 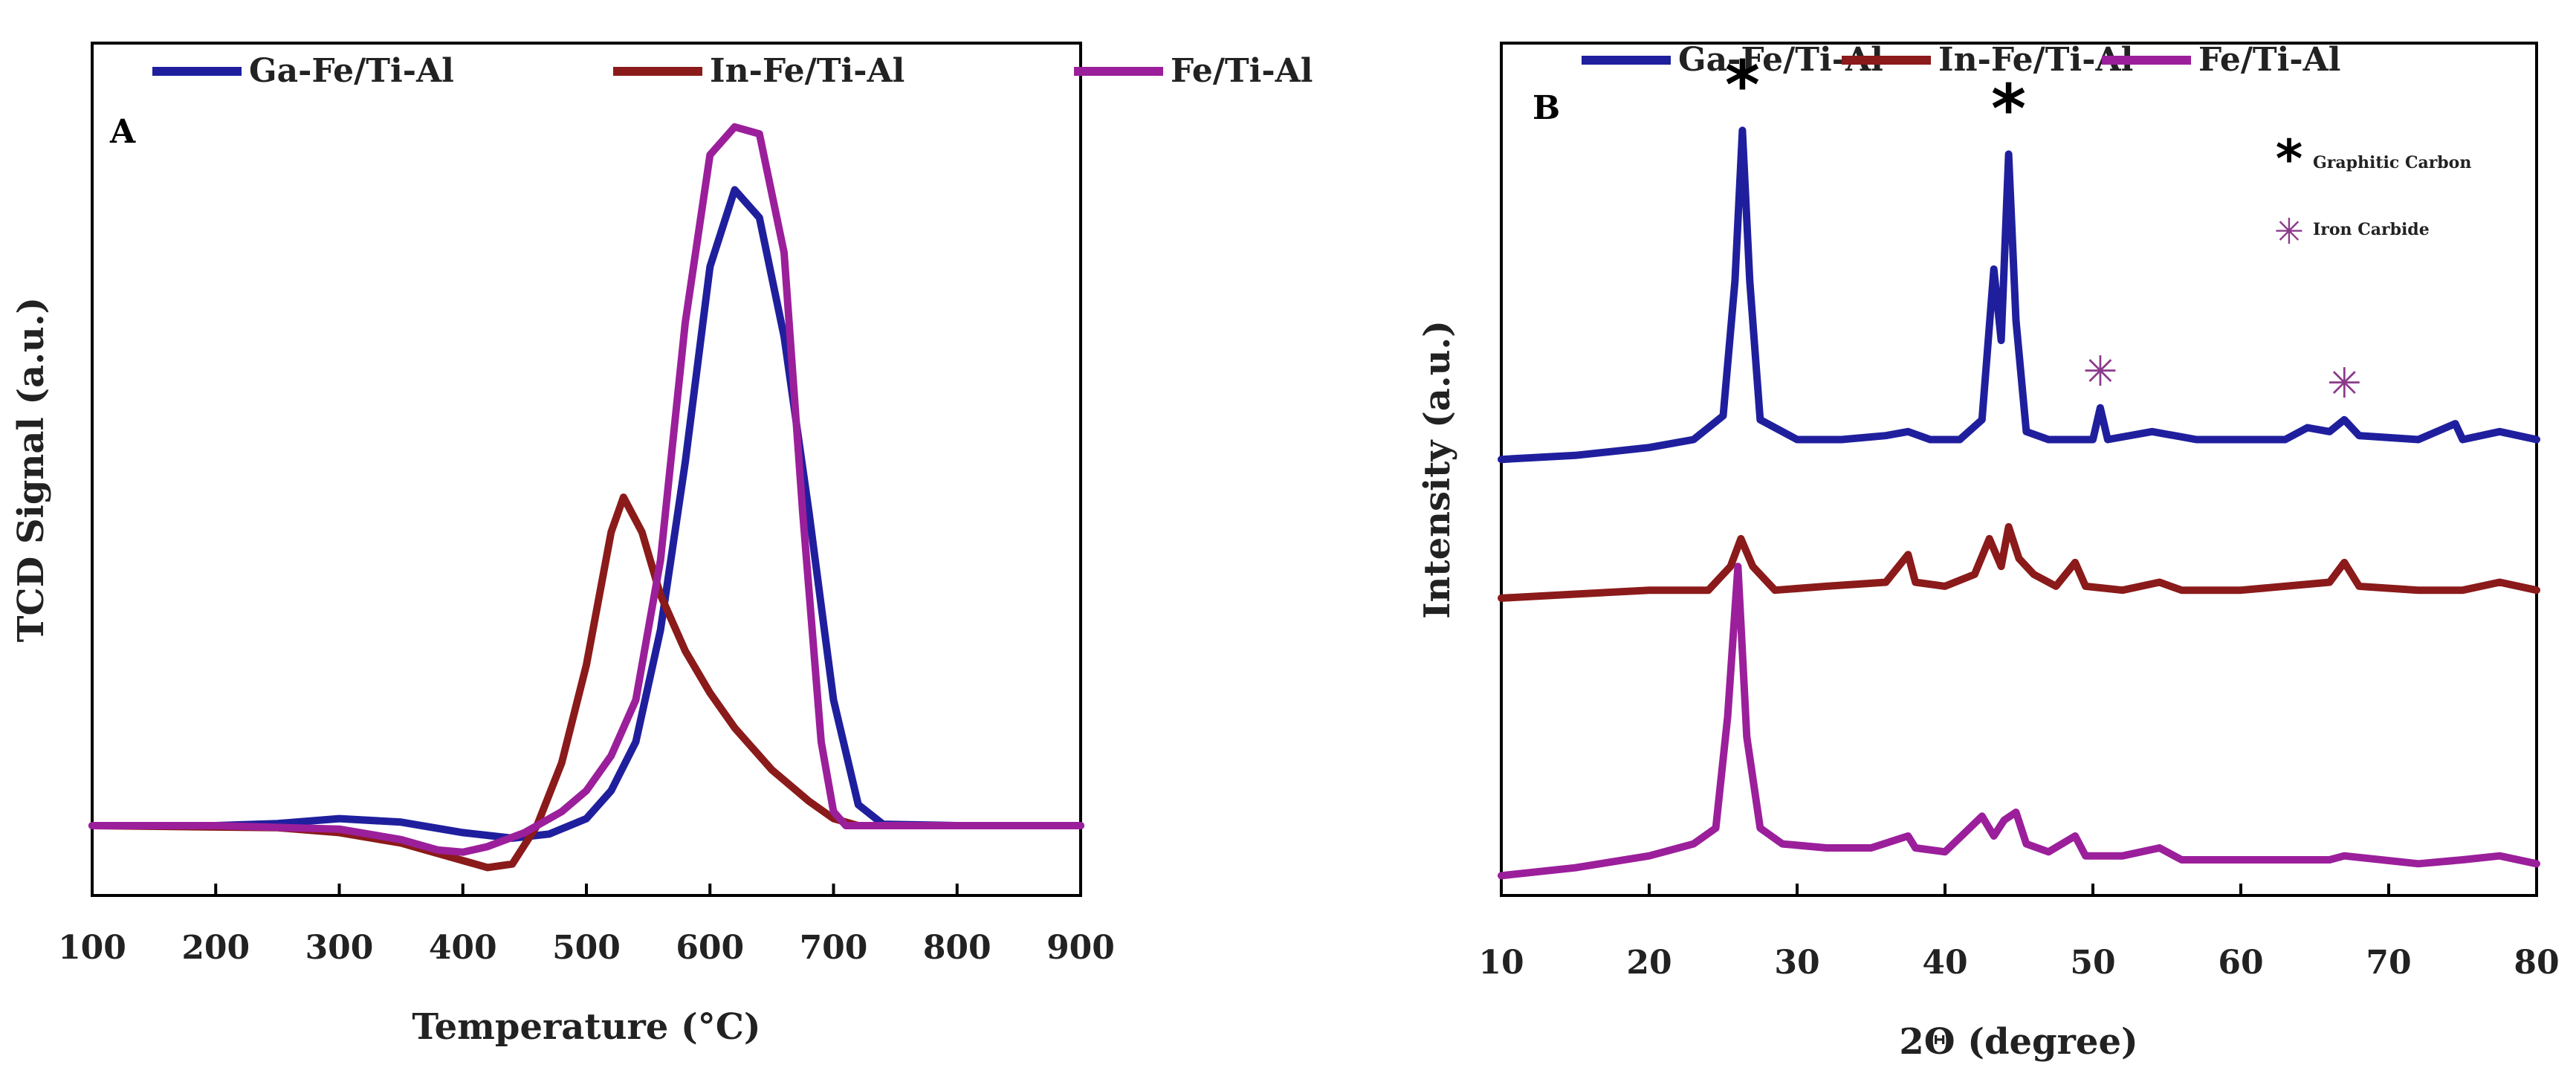 I want to click on panel-b-legend: Ga-Fe/Ti-Al In-Fe/Ti-Al Fe/Ti-Al, so click(x=1961, y=60).